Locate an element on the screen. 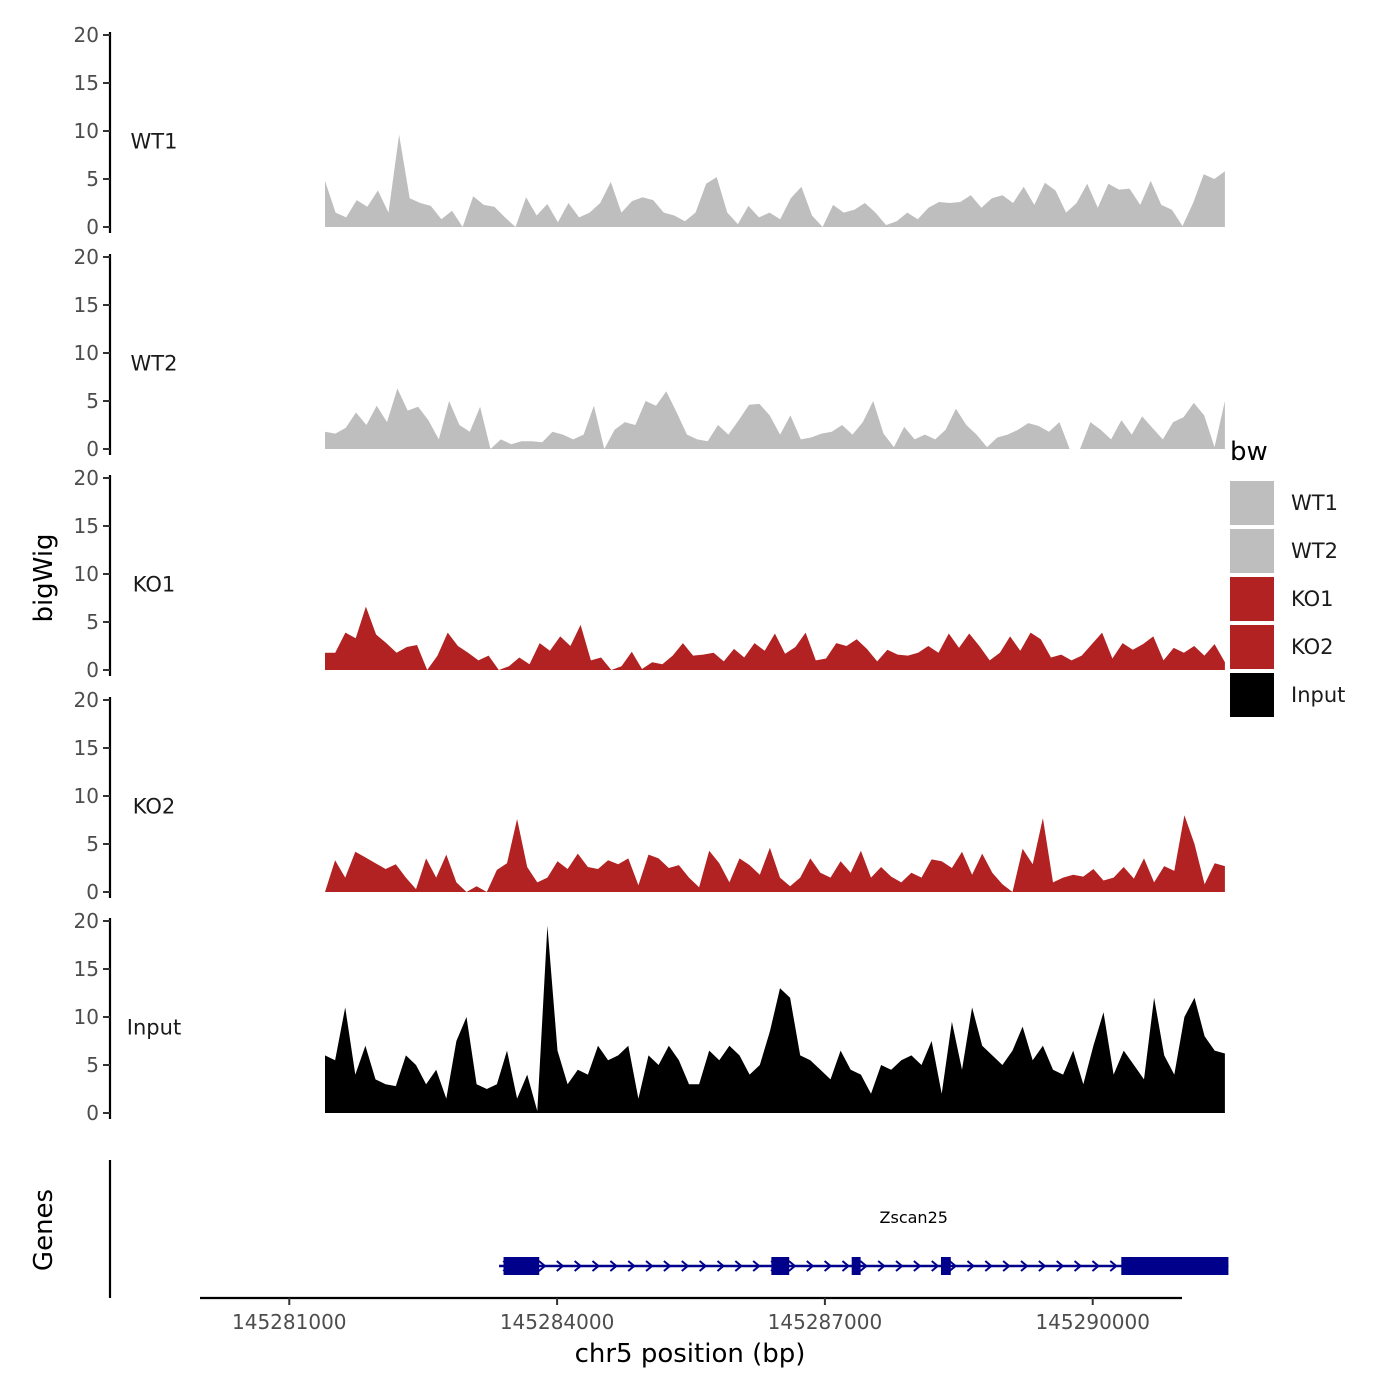 The height and width of the screenshot is (1400, 1400). area-wt1 is located at coordinates (775, 180).